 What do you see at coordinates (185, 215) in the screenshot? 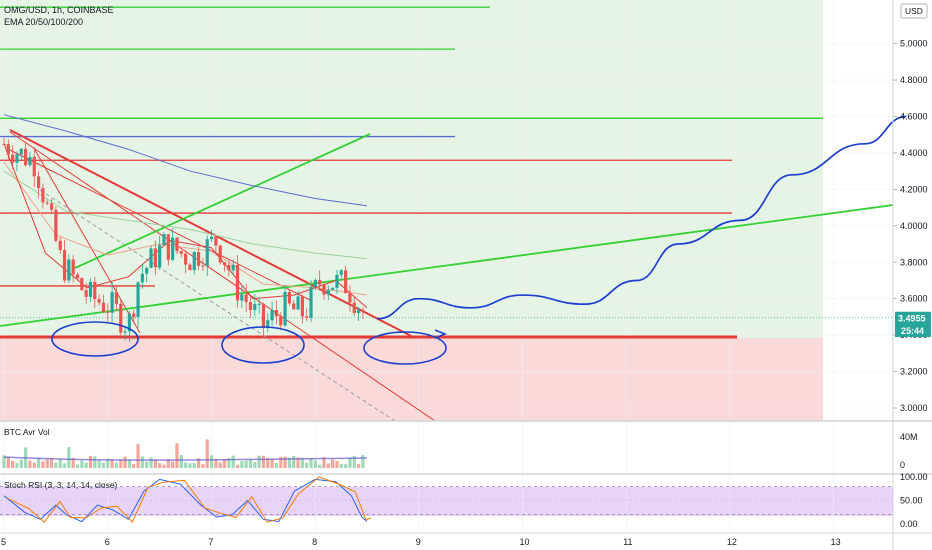
I see `ema-100-line` at bounding box center [185, 215].